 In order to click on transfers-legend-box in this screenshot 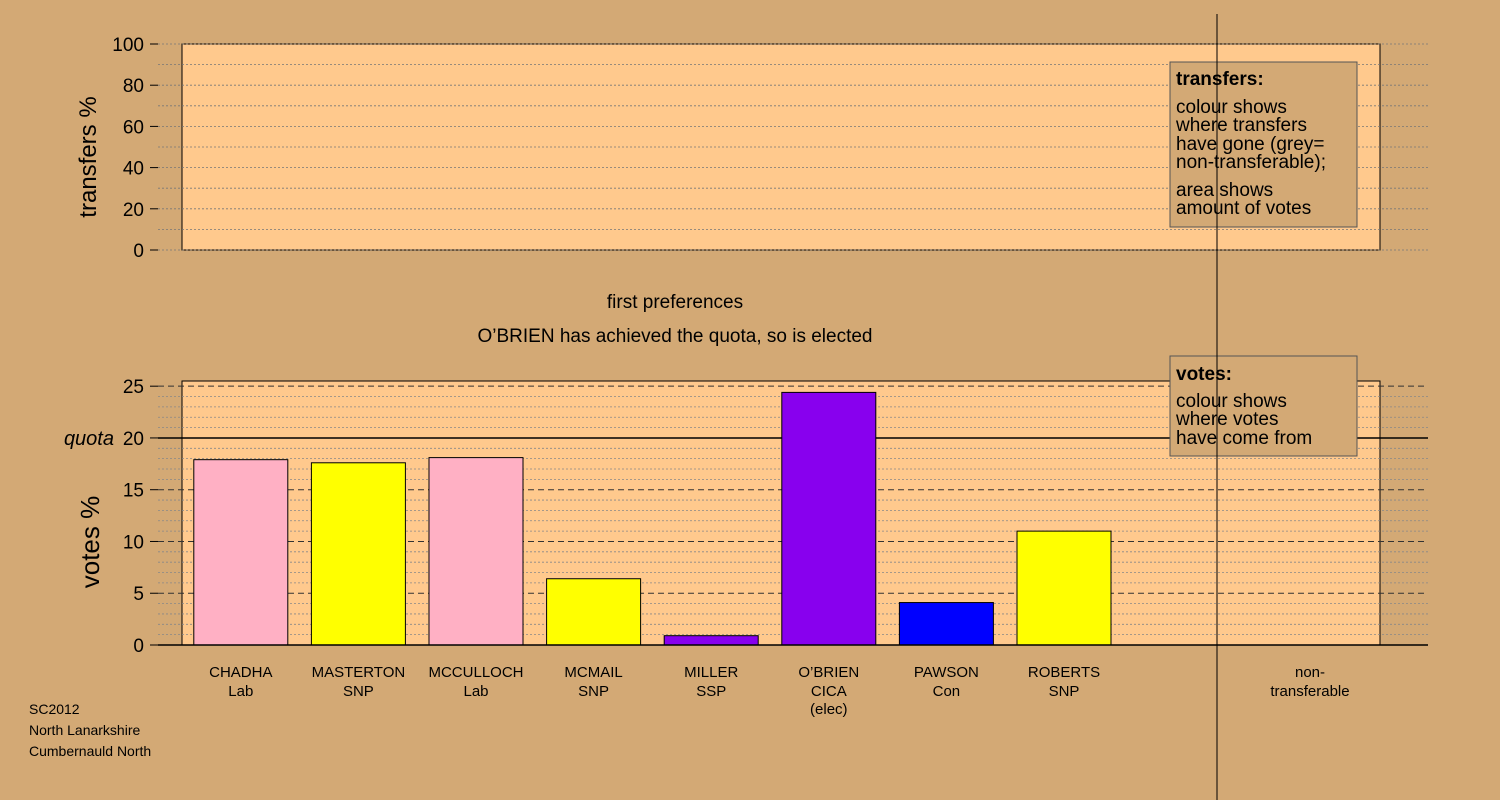, I will do `click(1263, 144)`.